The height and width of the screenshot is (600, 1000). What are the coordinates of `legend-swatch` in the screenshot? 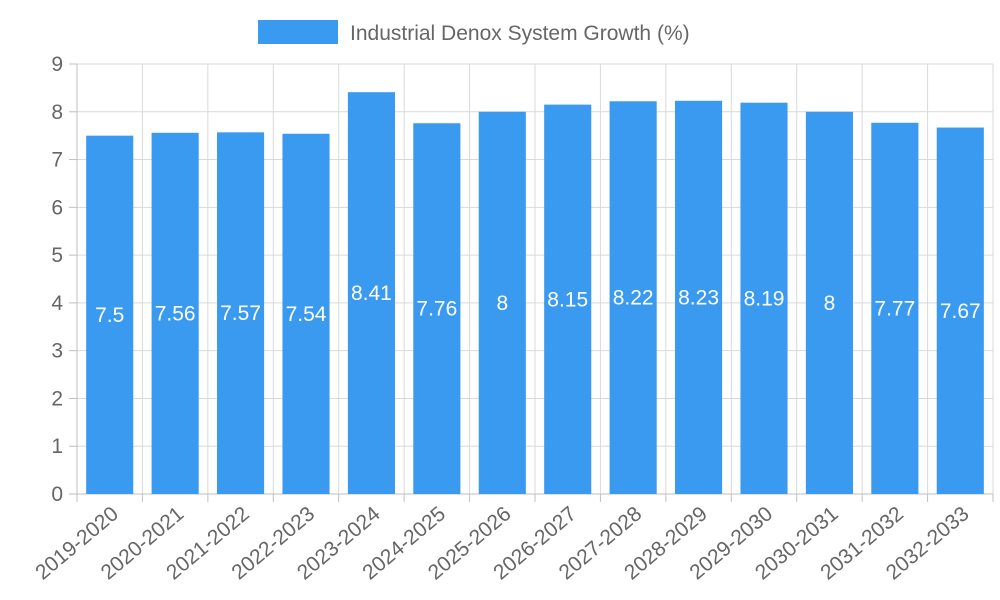 It's located at (298, 32).